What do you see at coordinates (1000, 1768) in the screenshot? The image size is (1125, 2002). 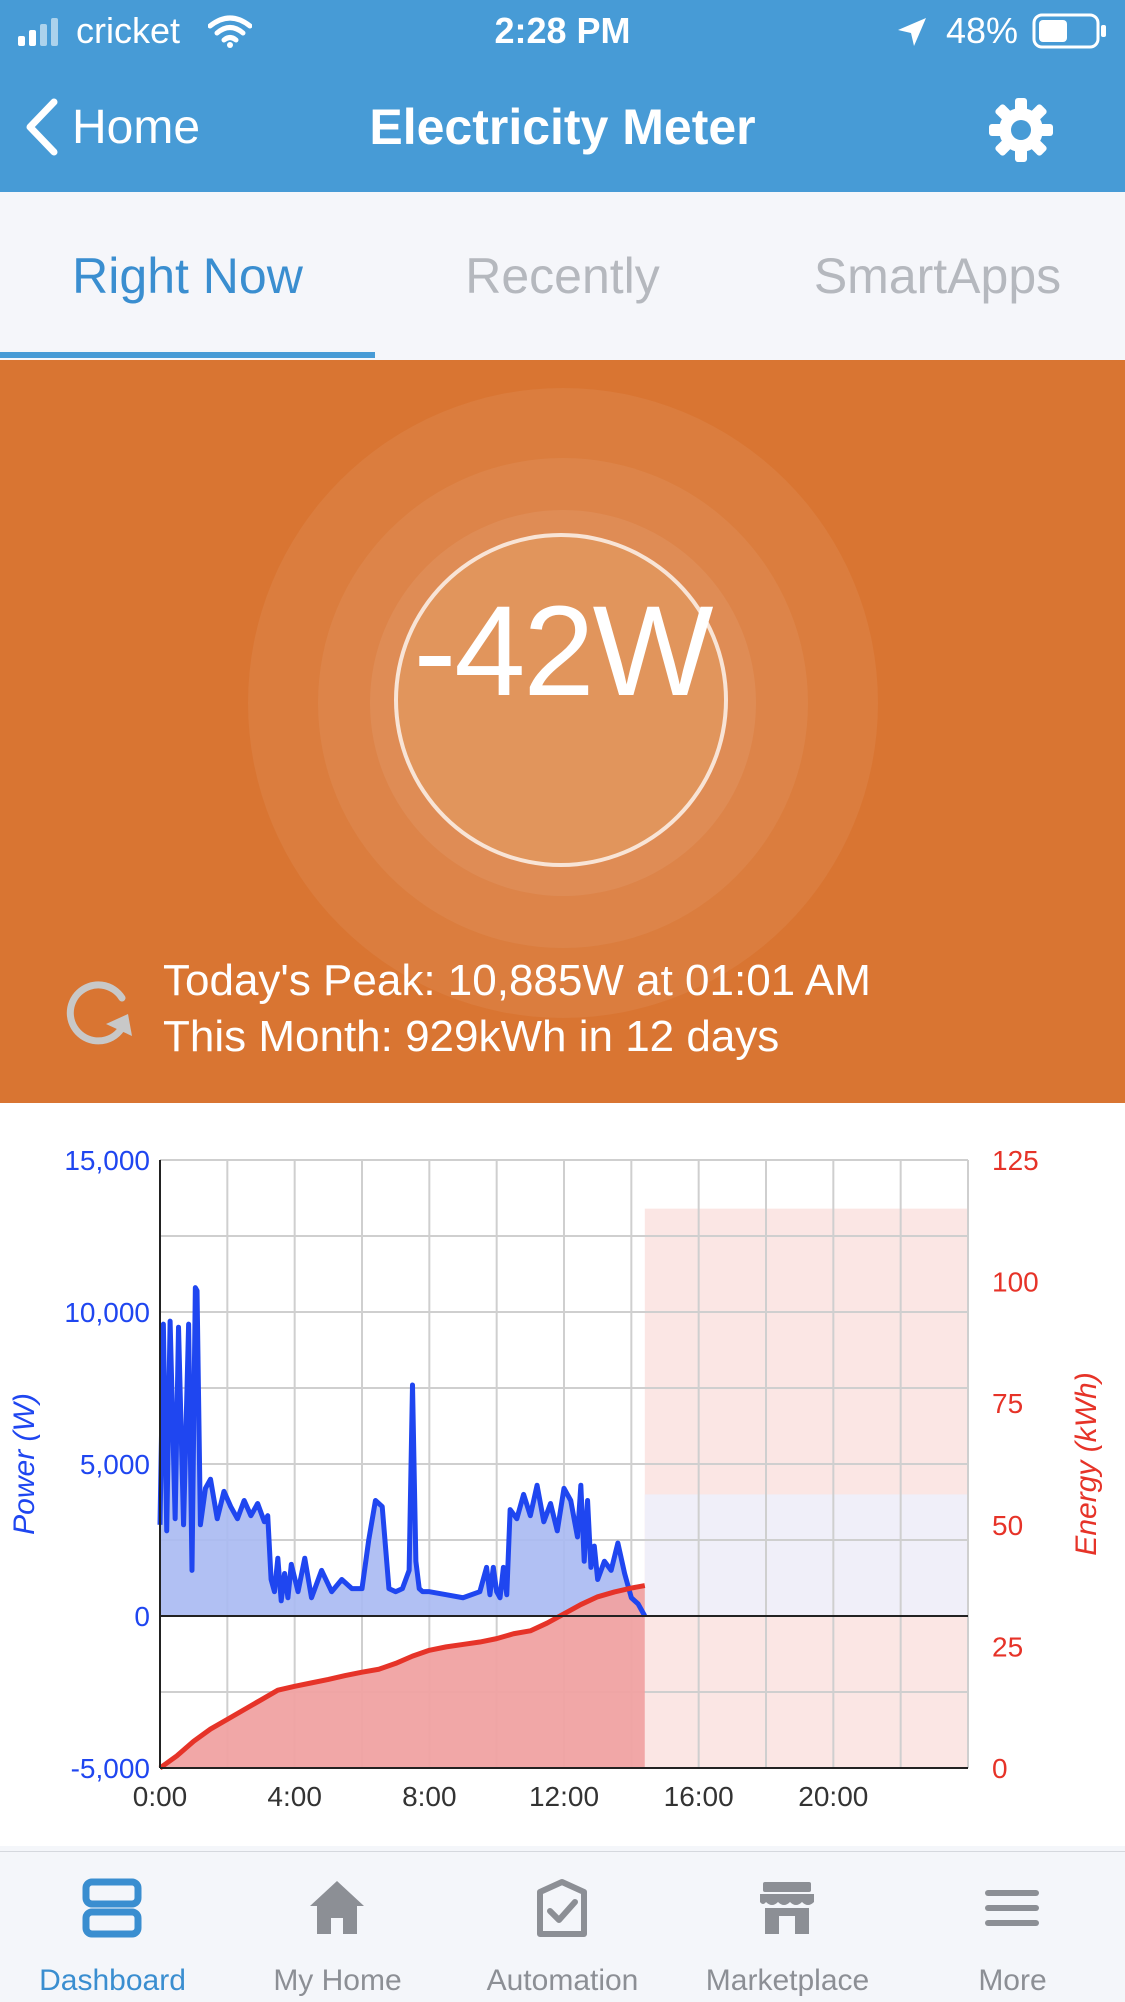 I see `right-axis-tick-label: 0` at bounding box center [1000, 1768].